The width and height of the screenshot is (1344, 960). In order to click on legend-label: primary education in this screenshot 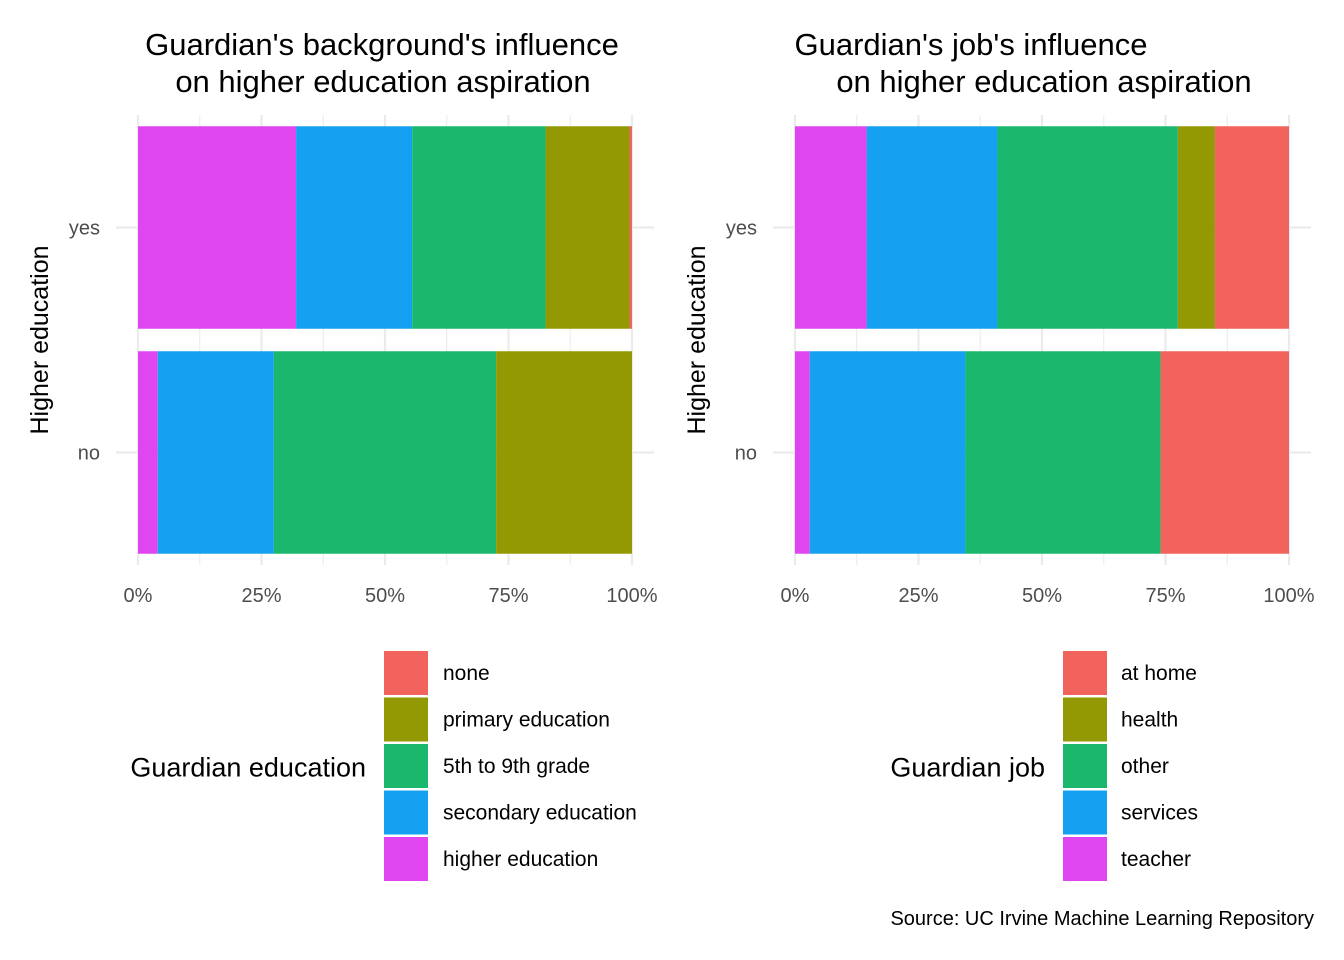, I will do `click(526, 720)`.